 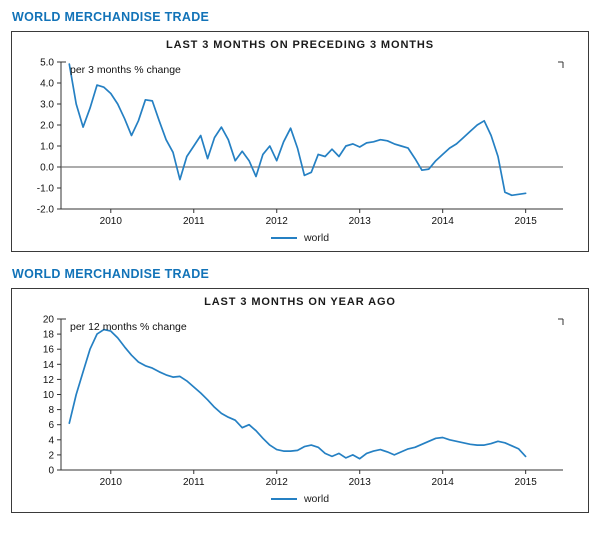 I want to click on svg-text: 20, so click(x=49, y=320).